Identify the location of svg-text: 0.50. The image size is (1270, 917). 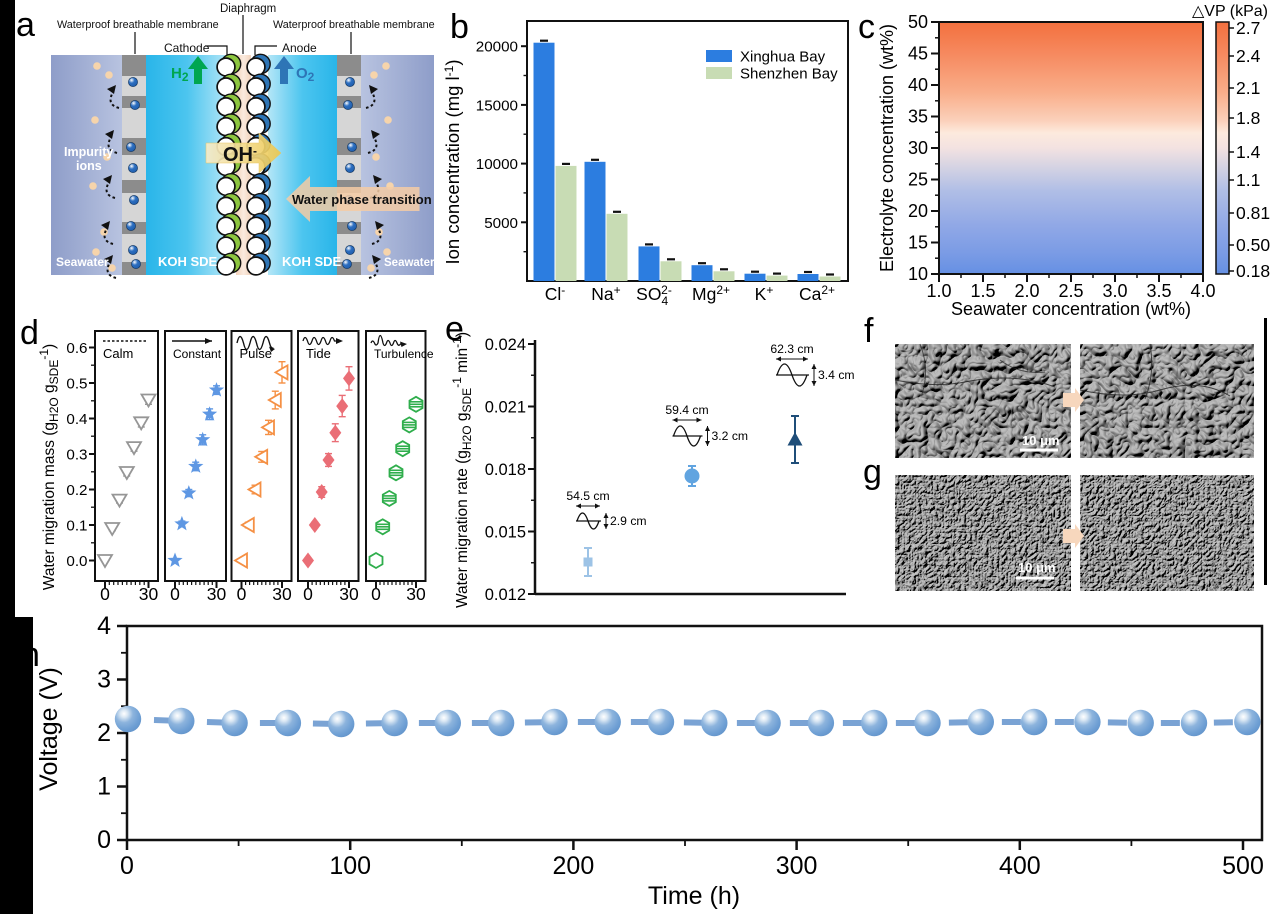
(1253, 245).